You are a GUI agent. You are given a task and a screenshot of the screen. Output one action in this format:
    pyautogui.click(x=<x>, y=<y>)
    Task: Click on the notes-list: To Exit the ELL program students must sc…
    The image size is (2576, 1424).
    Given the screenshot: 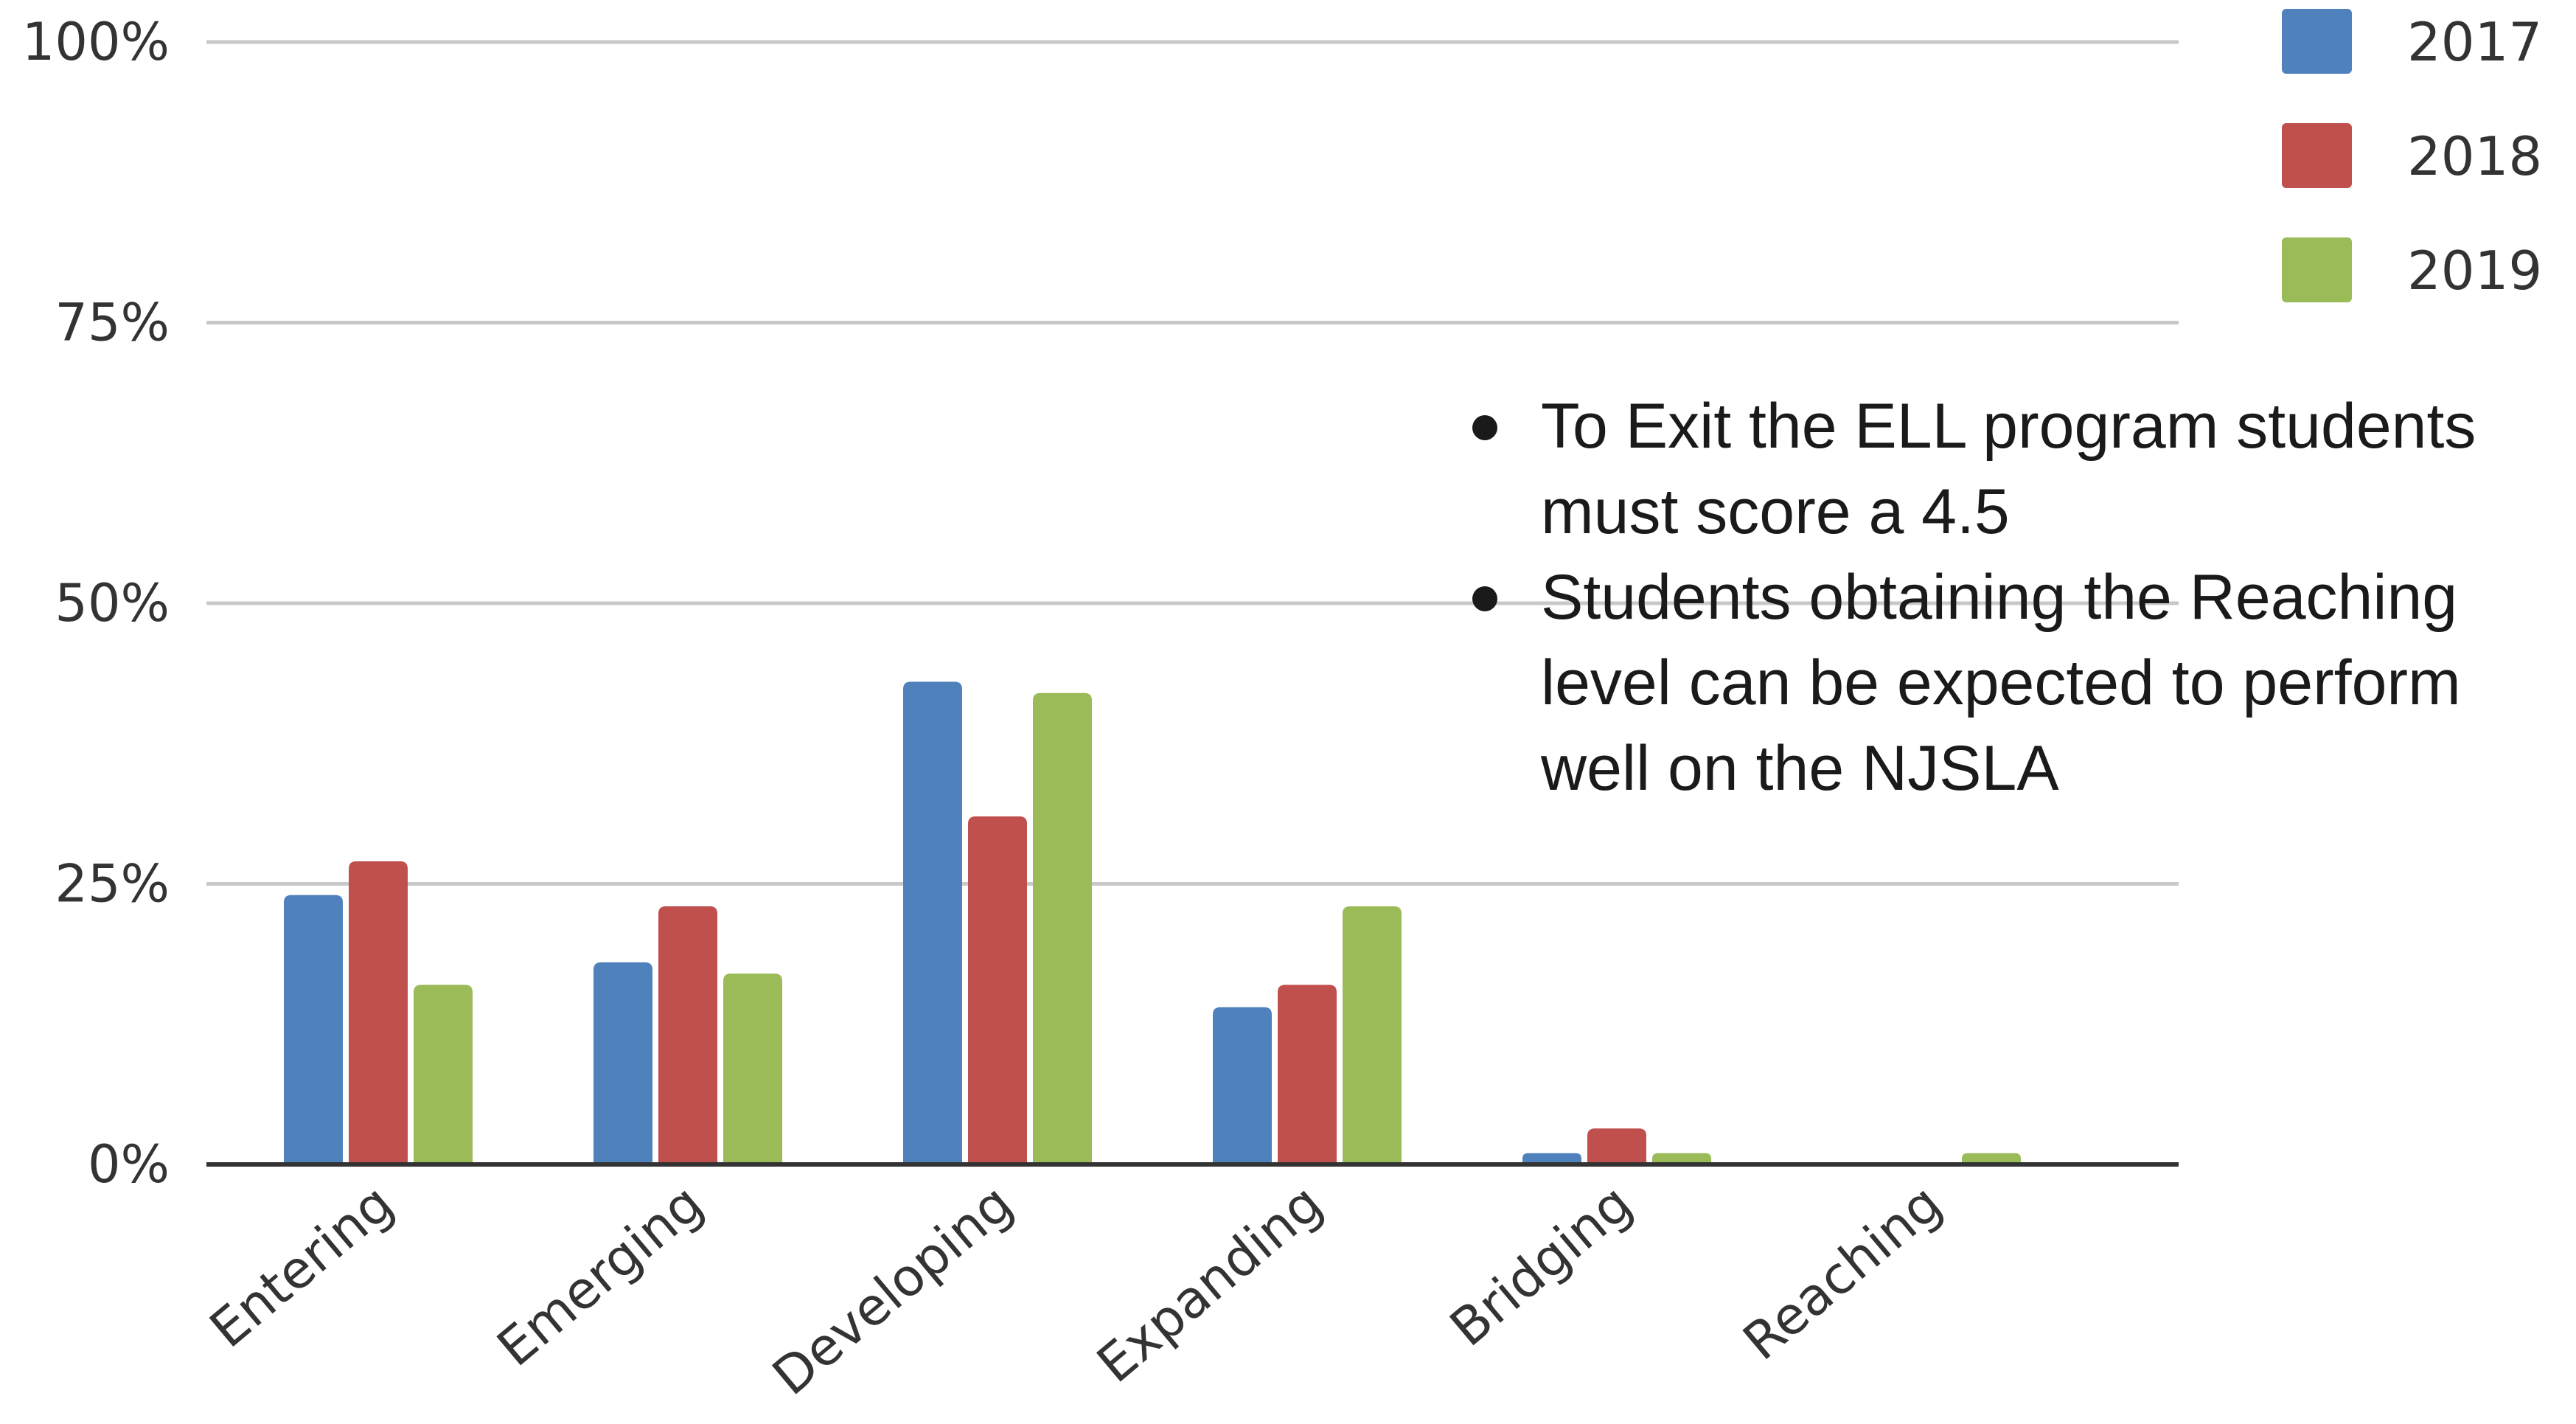 What is the action you would take?
    pyautogui.click(x=2009, y=597)
    